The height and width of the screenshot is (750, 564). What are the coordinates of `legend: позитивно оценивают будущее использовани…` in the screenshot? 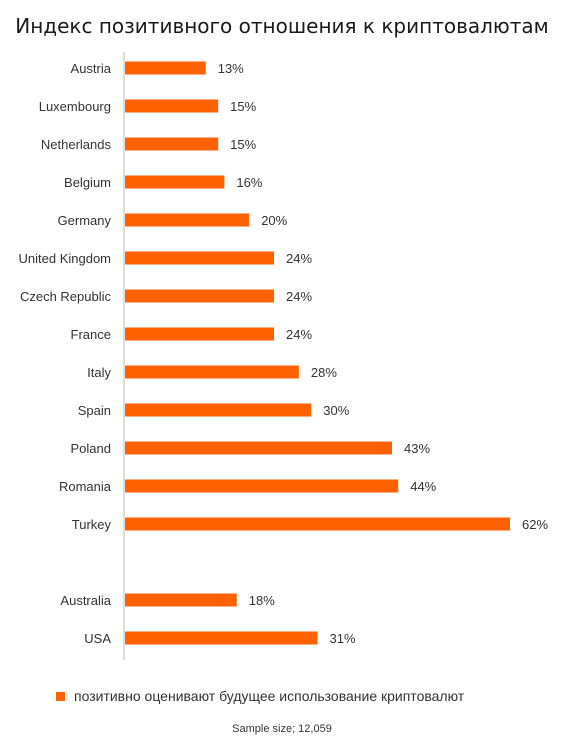 It's located at (260, 696).